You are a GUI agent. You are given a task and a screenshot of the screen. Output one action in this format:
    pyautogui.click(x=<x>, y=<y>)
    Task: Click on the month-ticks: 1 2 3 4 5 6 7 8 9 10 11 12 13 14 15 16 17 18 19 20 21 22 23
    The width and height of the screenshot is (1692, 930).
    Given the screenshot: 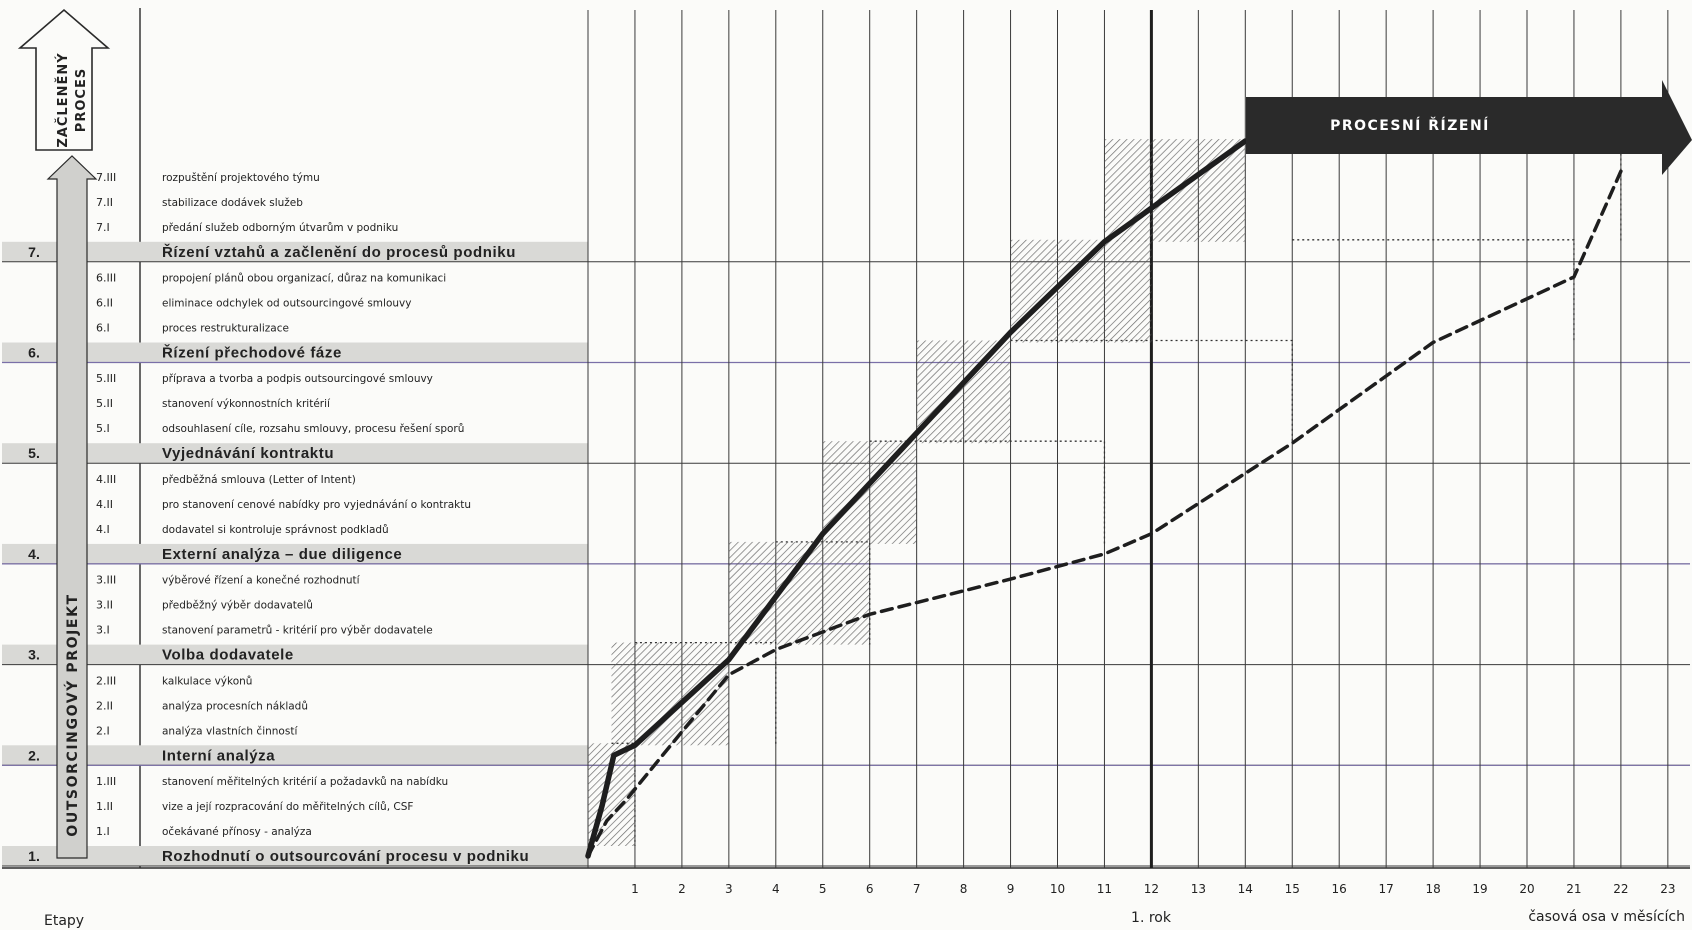 What is the action you would take?
    pyautogui.click(x=1153, y=889)
    